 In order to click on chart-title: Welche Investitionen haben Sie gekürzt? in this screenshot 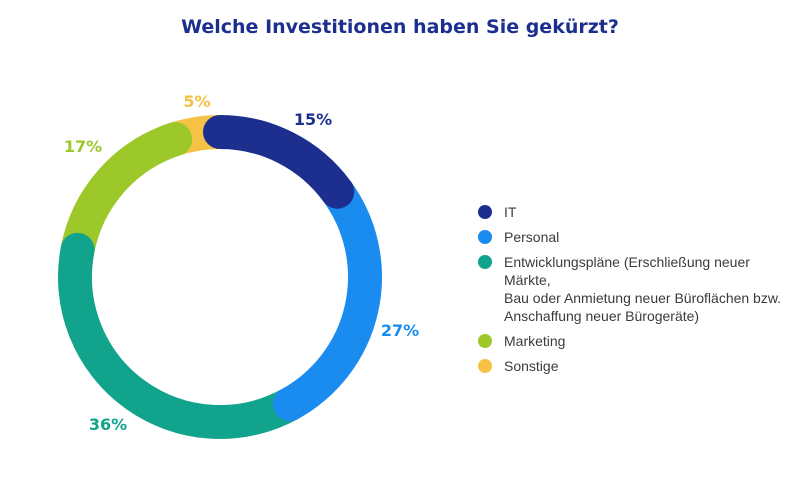, I will do `click(400, 27)`.